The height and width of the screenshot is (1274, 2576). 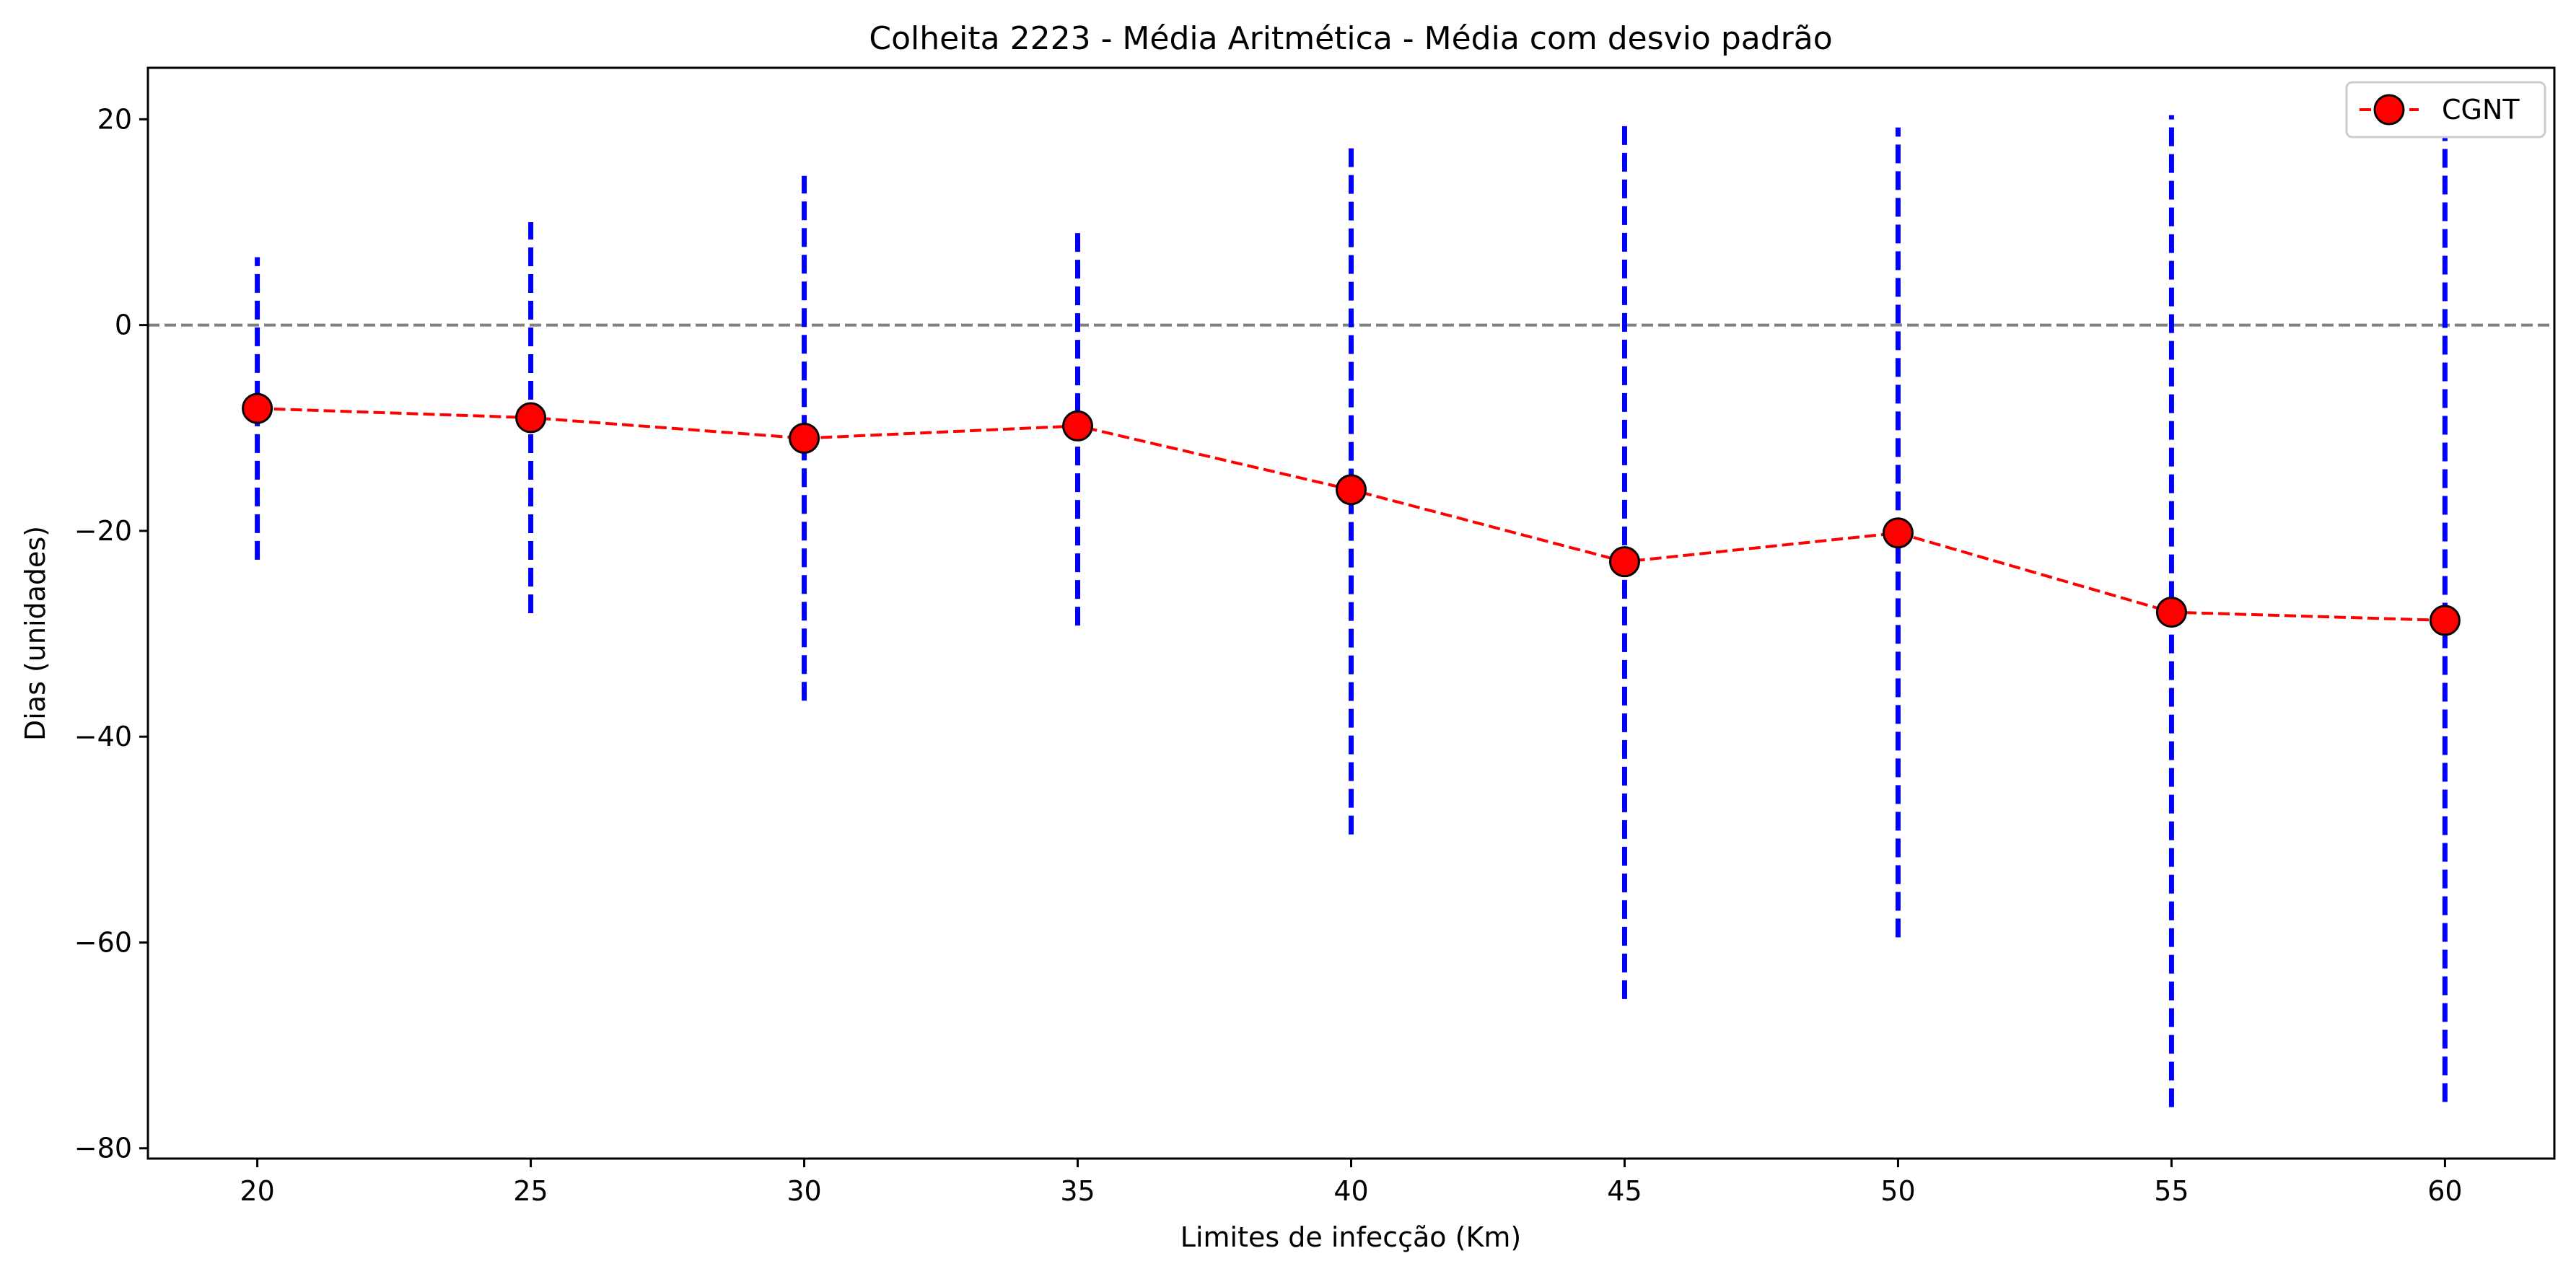 I want to click on x-tick-label: 40, so click(x=1350, y=1191).